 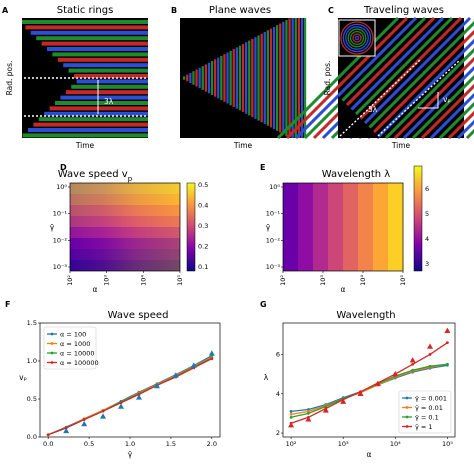 I want to click on panel-c-ylabel: Rad. pos., so click(x=327, y=78).